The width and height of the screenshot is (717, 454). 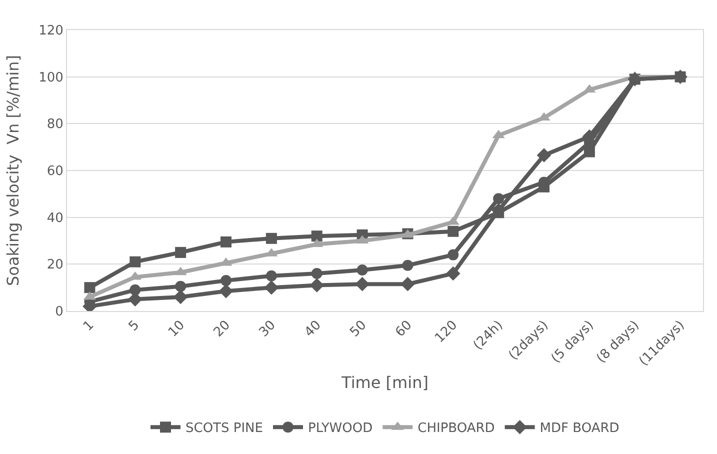 I want to click on x-tick-label: 60, so click(x=404, y=329).